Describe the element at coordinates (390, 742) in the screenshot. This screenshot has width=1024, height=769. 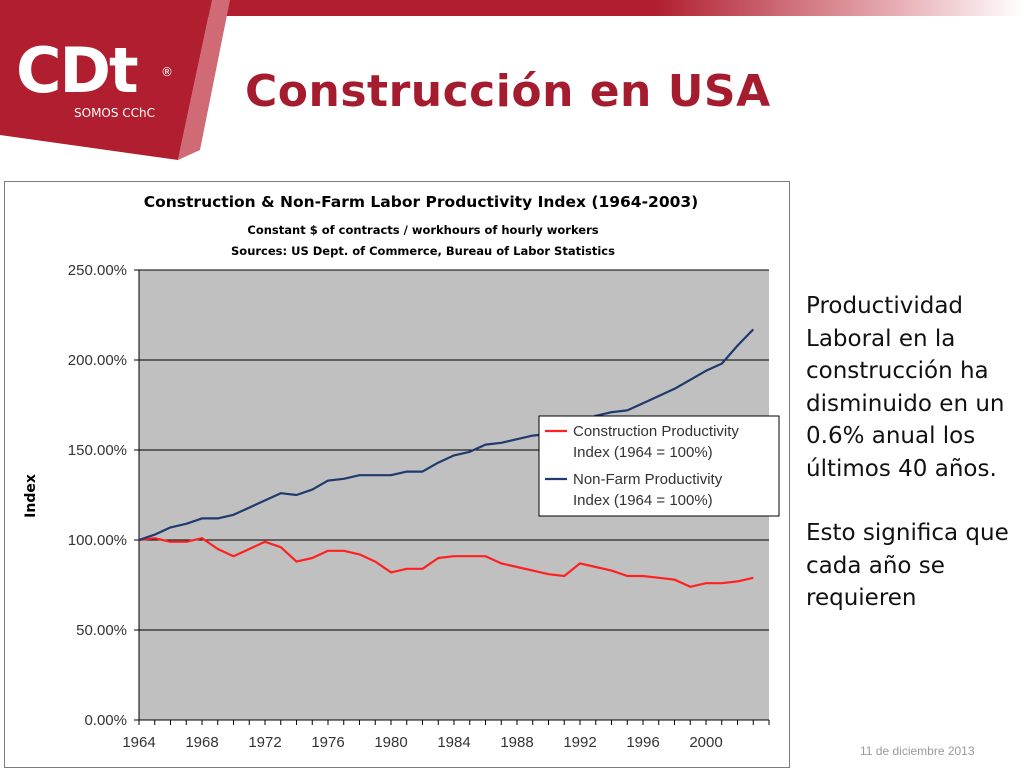
I see `x-tick-label: 1980` at that location.